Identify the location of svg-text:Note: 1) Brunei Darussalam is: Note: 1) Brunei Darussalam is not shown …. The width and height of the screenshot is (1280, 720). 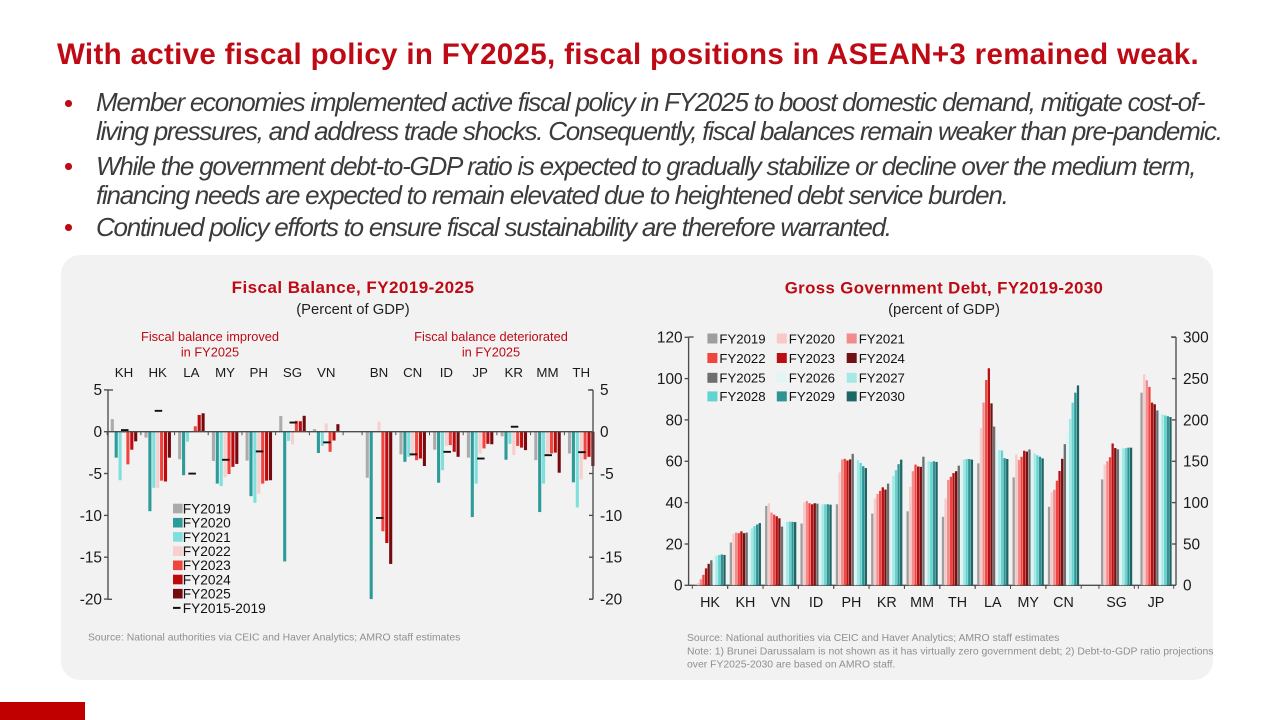
(950, 652).